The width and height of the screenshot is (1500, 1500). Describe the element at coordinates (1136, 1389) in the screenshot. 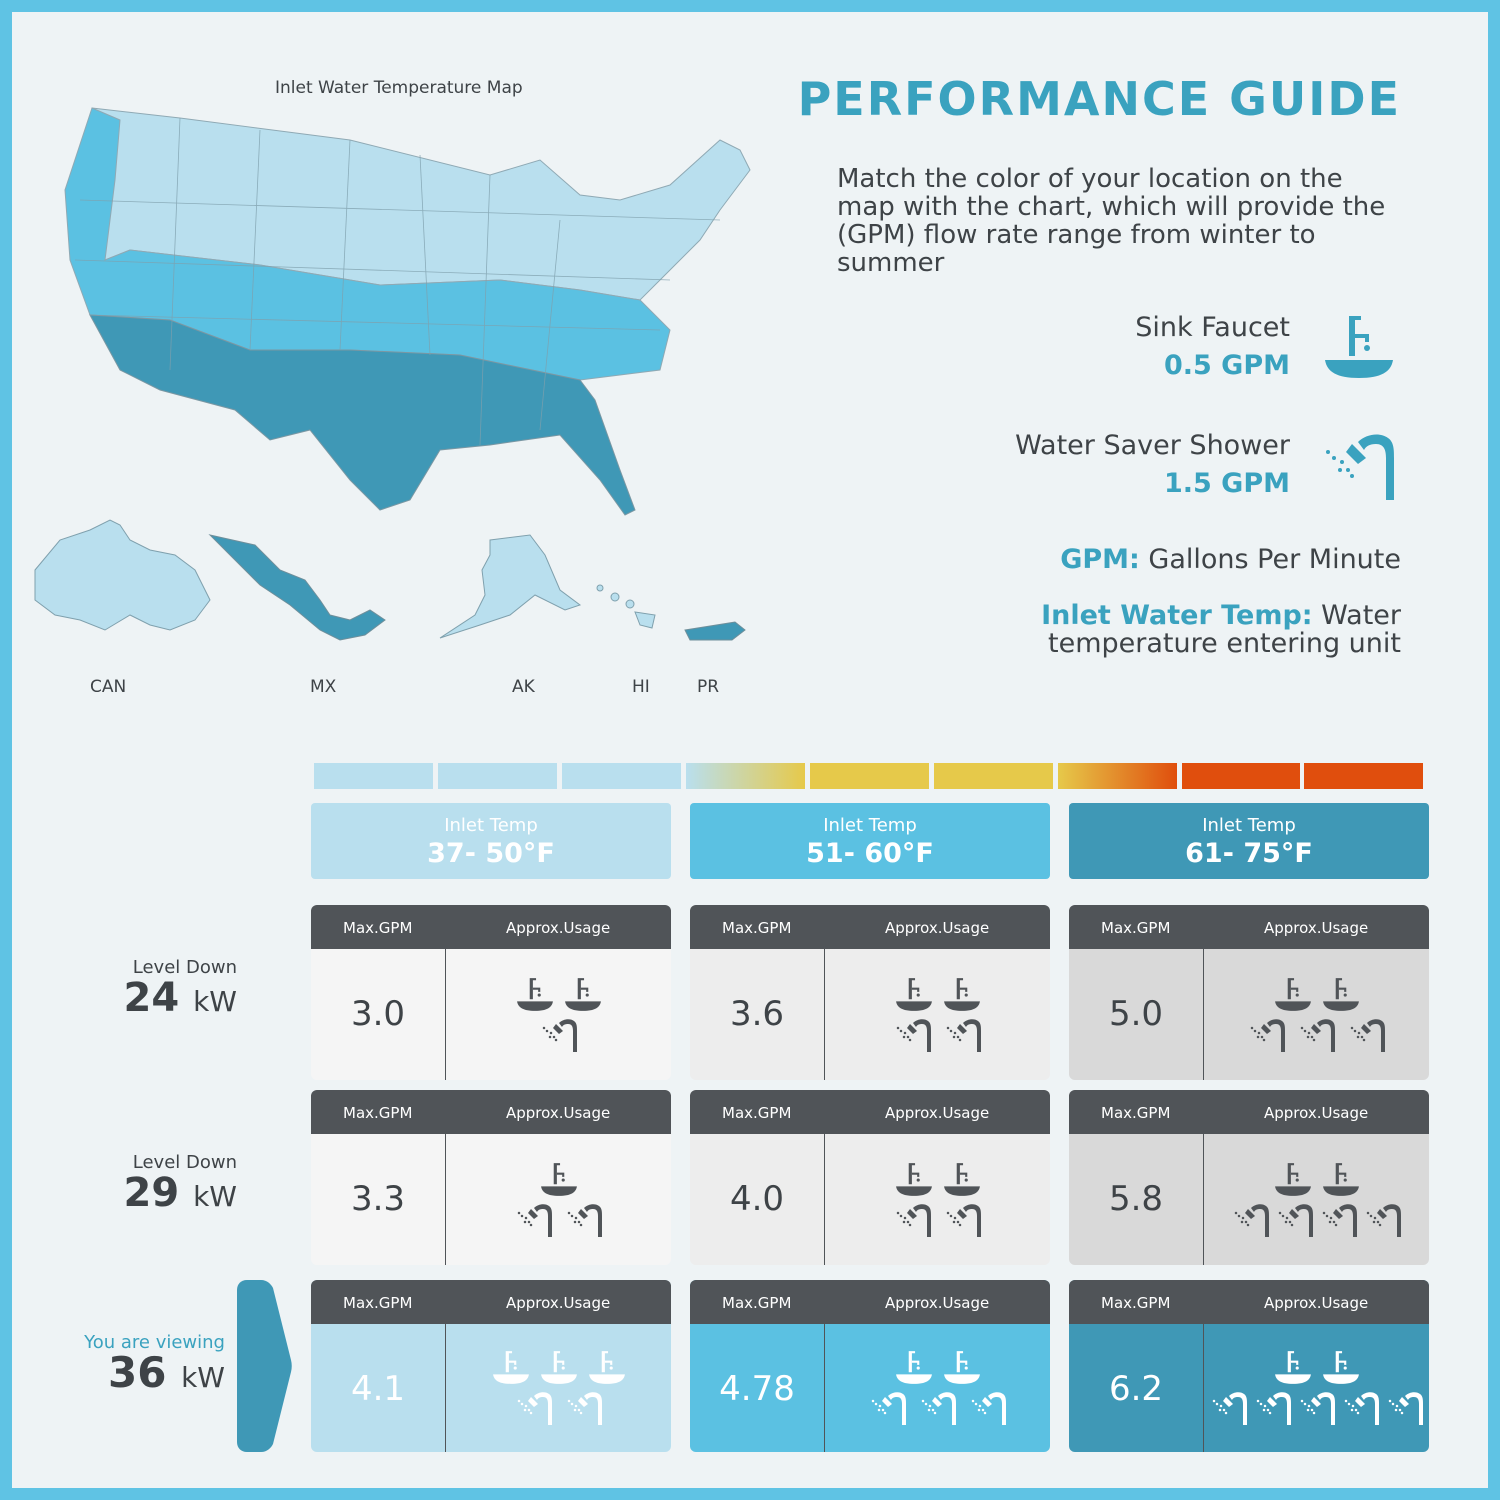

I see `max-gpm-value: 6.2` at that location.